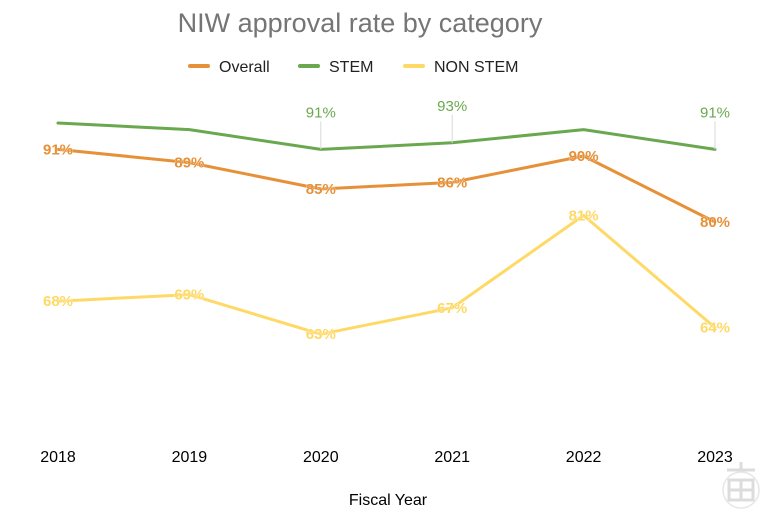 Image resolution: width=769 pixels, height=514 pixels. Describe the element at coordinates (244, 67) in the screenshot. I see `legend-label-overall: Overall` at that location.